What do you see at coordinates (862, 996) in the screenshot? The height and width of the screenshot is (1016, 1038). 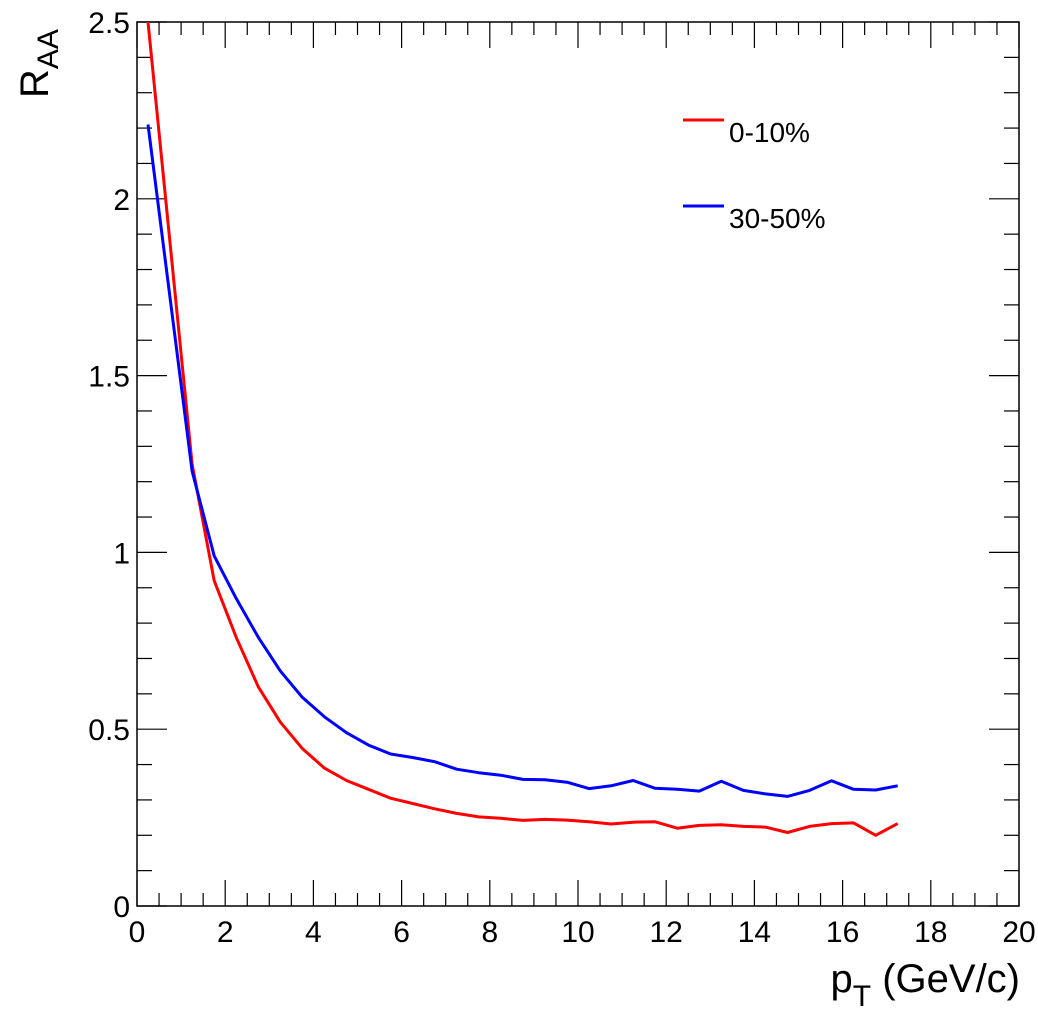 I see `x-axis-label-subscript: T` at bounding box center [862, 996].